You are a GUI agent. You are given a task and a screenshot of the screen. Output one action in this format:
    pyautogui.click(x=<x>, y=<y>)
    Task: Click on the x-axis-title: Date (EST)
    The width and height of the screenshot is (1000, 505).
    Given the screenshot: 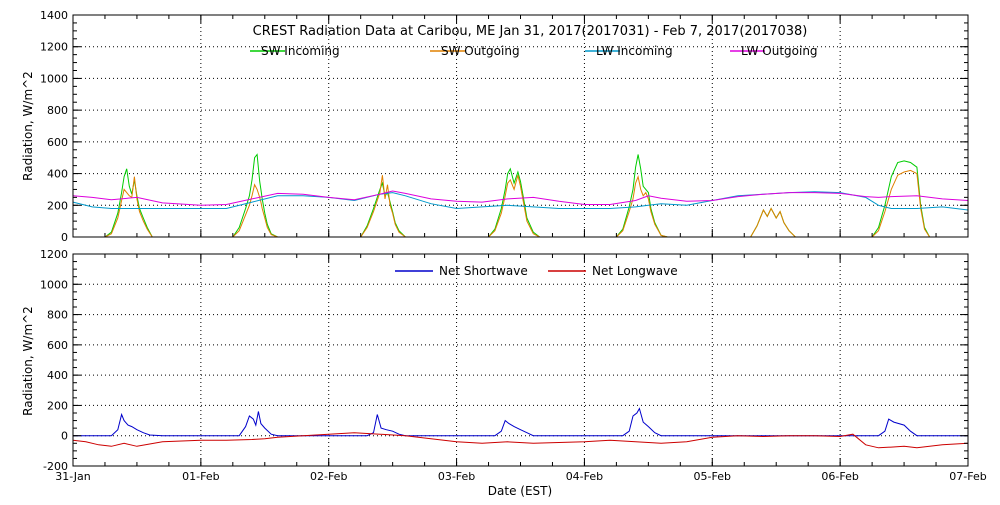 What is the action you would take?
    pyautogui.click(x=520, y=491)
    